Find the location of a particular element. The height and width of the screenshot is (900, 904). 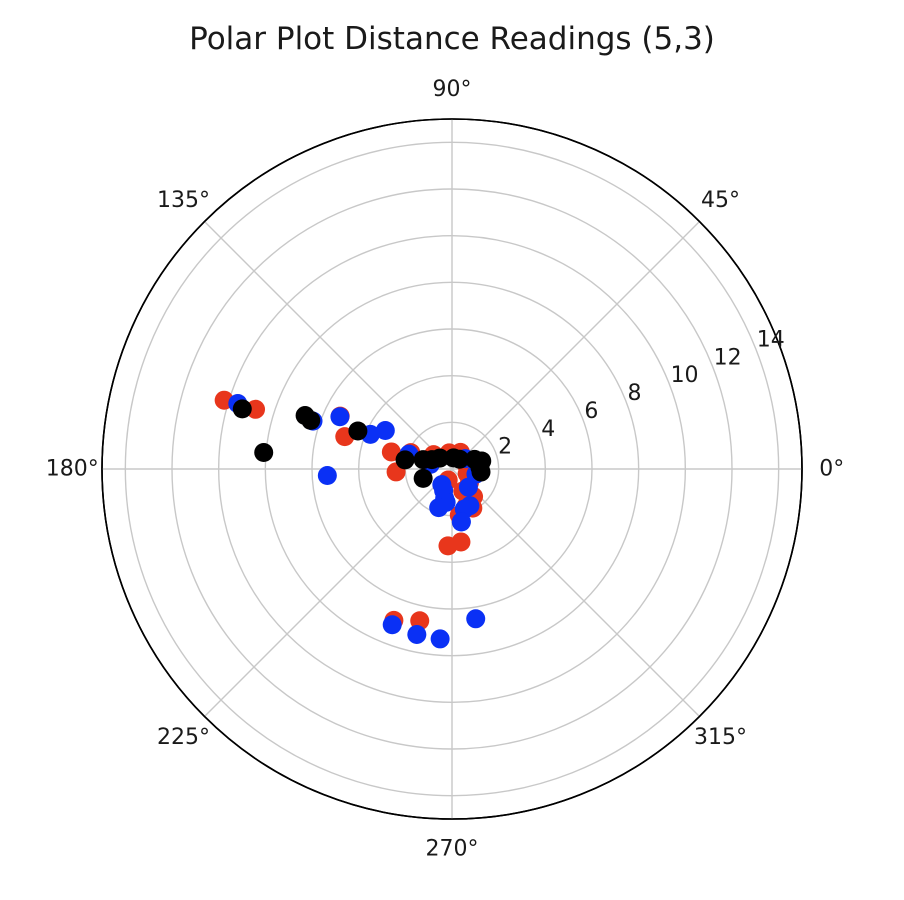

theta-tick-label: 45° is located at coordinates (720, 200).